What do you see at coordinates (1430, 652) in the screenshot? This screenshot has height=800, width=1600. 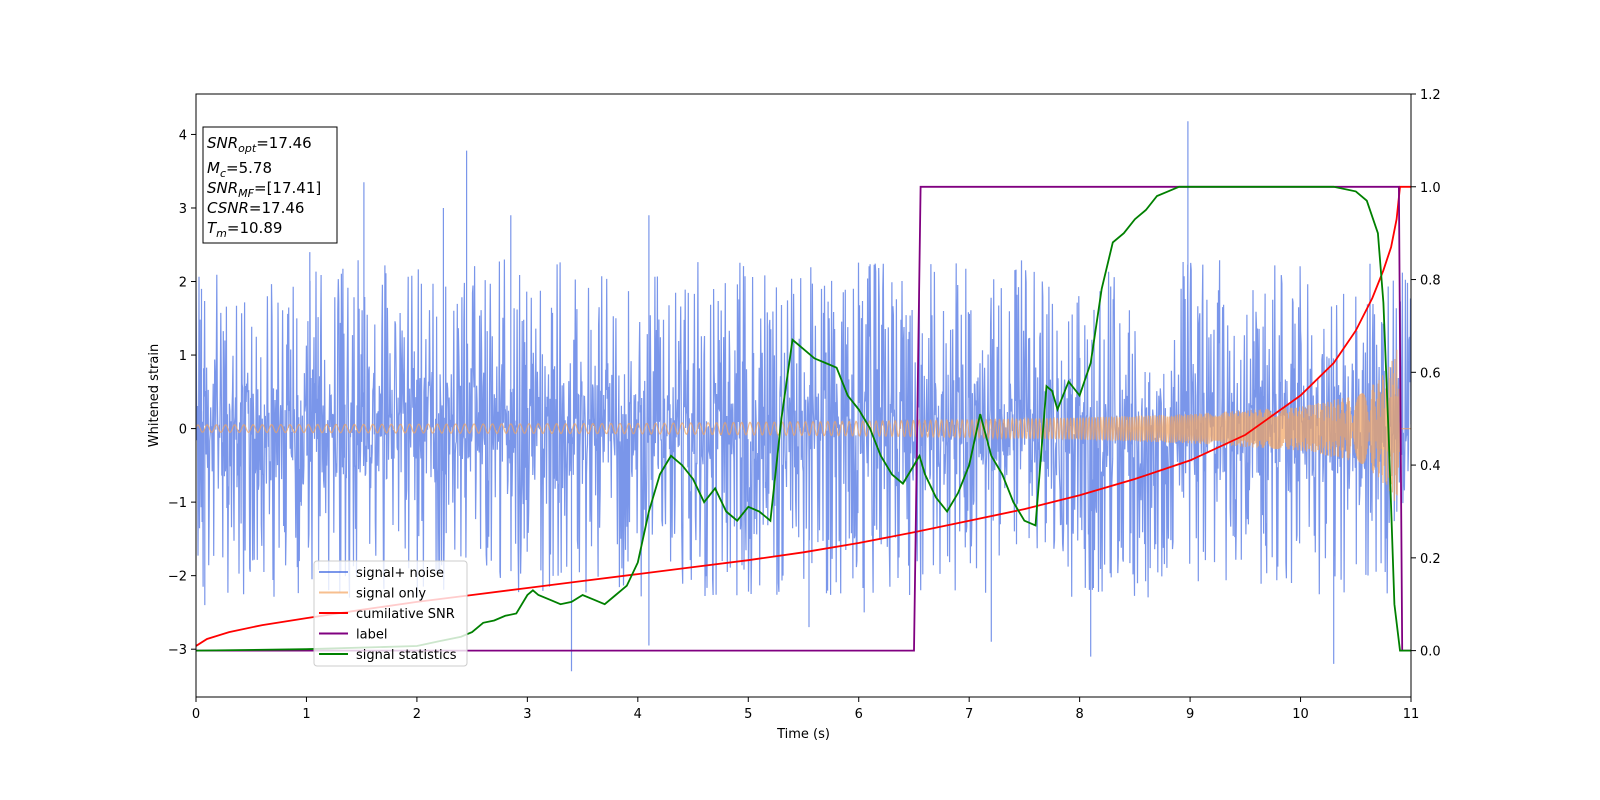 I see `y2-tick-label: 0.0` at bounding box center [1430, 652].